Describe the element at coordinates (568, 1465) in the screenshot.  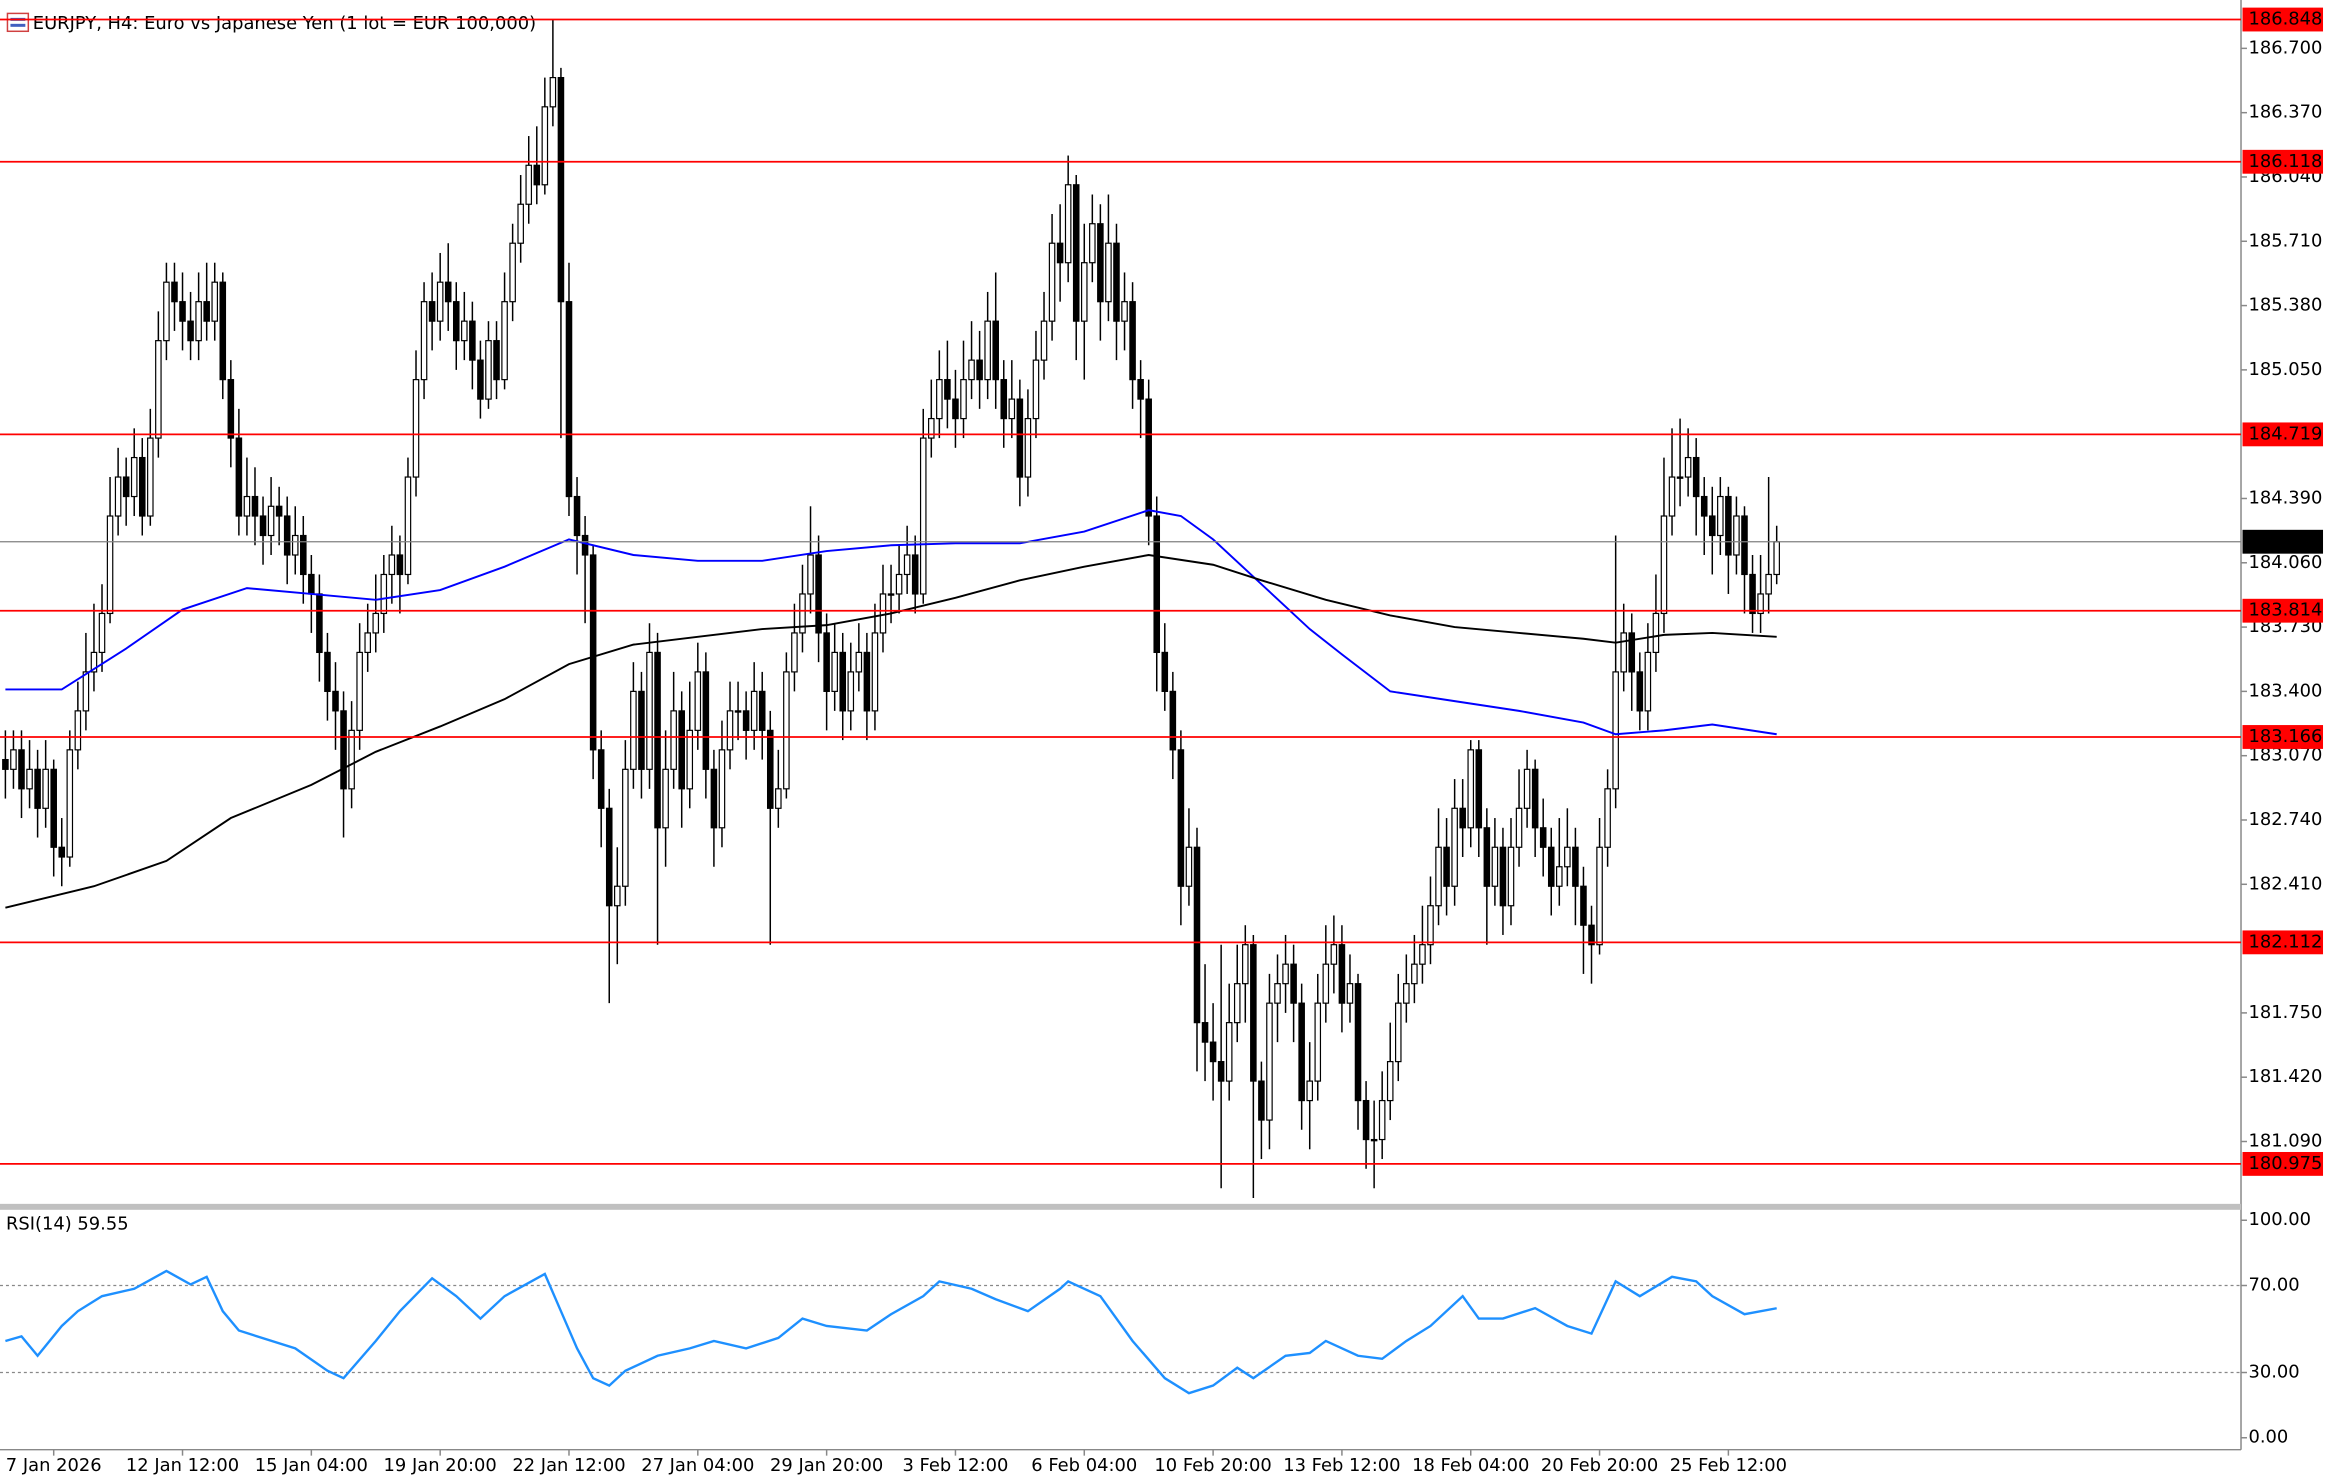
I see `x-tick-label: 22 Jan 12:00` at that location.